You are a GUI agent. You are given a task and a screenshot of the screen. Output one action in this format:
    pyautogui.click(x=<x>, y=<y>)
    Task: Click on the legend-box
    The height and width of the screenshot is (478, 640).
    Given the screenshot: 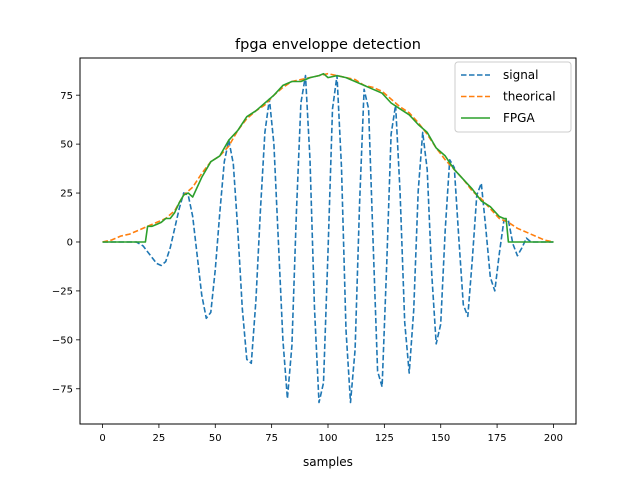 What is the action you would take?
    pyautogui.click(x=513, y=97)
    